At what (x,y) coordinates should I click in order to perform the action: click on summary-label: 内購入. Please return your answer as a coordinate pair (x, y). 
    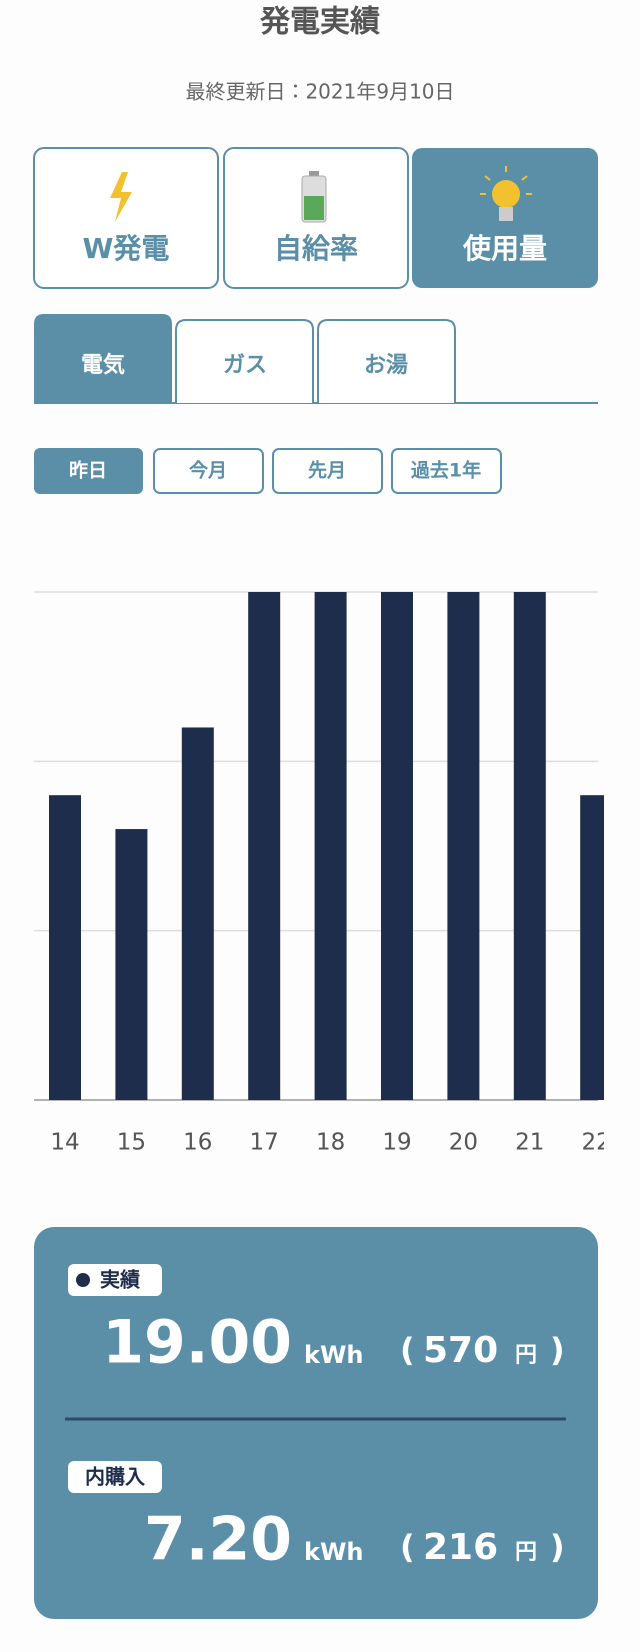
    Looking at the image, I should click on (115, 1477).